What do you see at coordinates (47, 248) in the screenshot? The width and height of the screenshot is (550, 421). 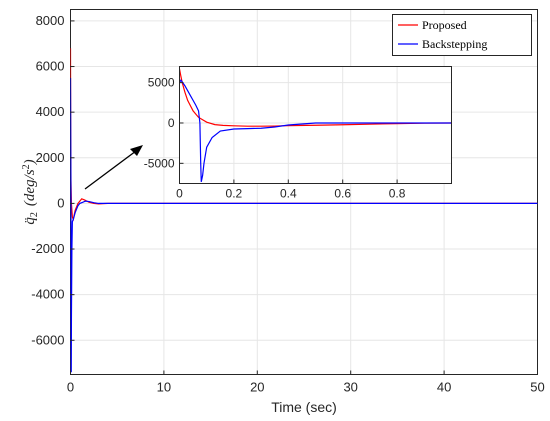 I see `main-y-tick-label: -2000` at bounding box center [47, 248].